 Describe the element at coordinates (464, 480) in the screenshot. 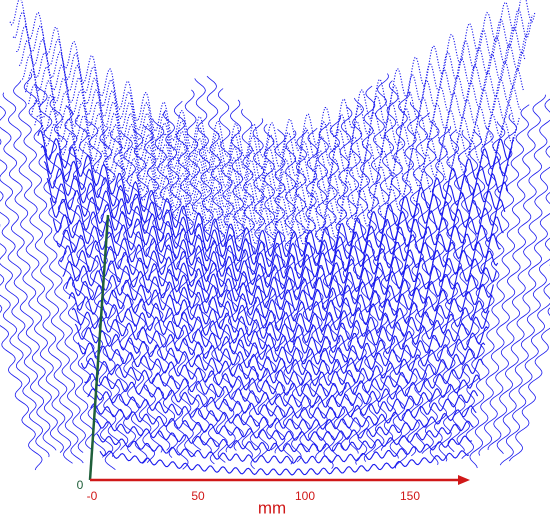

I see `x-axis-arrow` at that location.